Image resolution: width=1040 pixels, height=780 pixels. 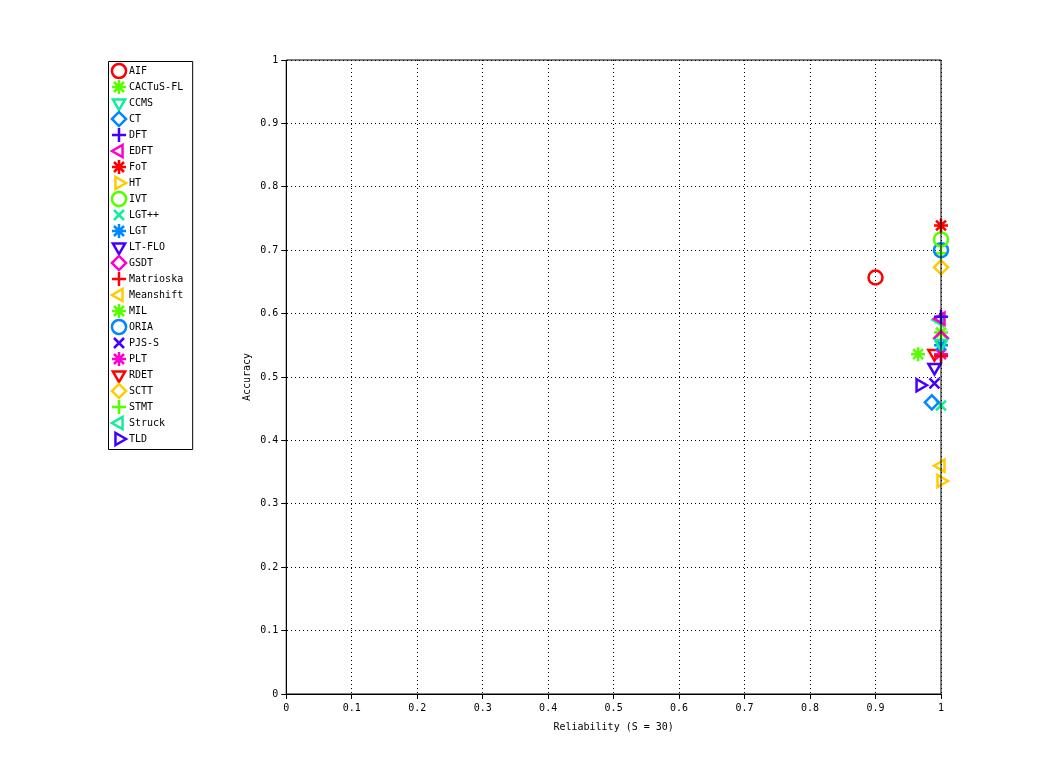 I want to click on x-tick-label: 0.1, so click(x=351, y=707).